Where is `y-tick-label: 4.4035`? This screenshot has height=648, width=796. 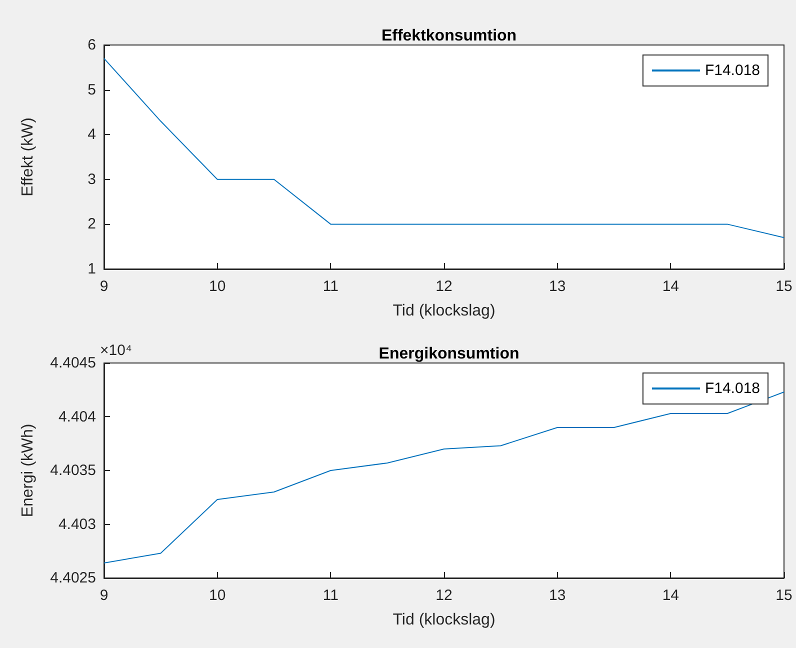
y-tick-label: 4.4035 is located at coordinates (73, 470).